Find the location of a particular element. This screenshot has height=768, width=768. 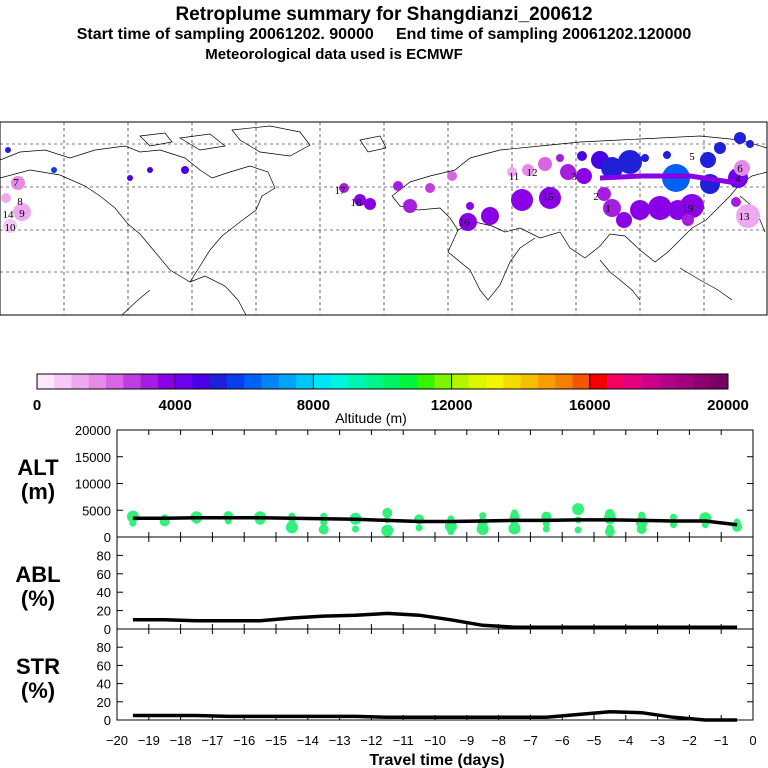

plume-day-label: 18 is located at coordinates (357, 203).